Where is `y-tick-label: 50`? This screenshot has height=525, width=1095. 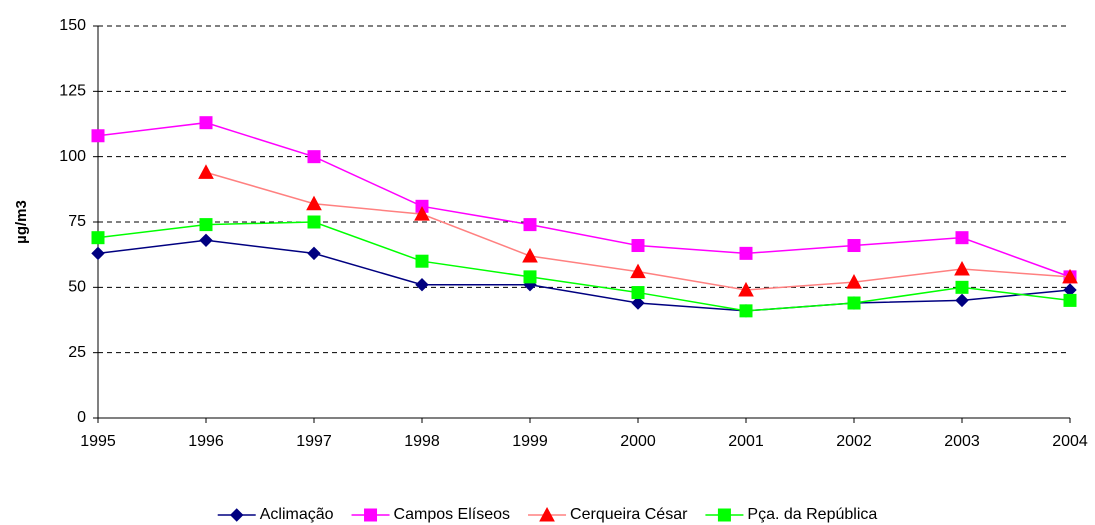 y-tick-label: 50 is located at coordinates (77, 287).